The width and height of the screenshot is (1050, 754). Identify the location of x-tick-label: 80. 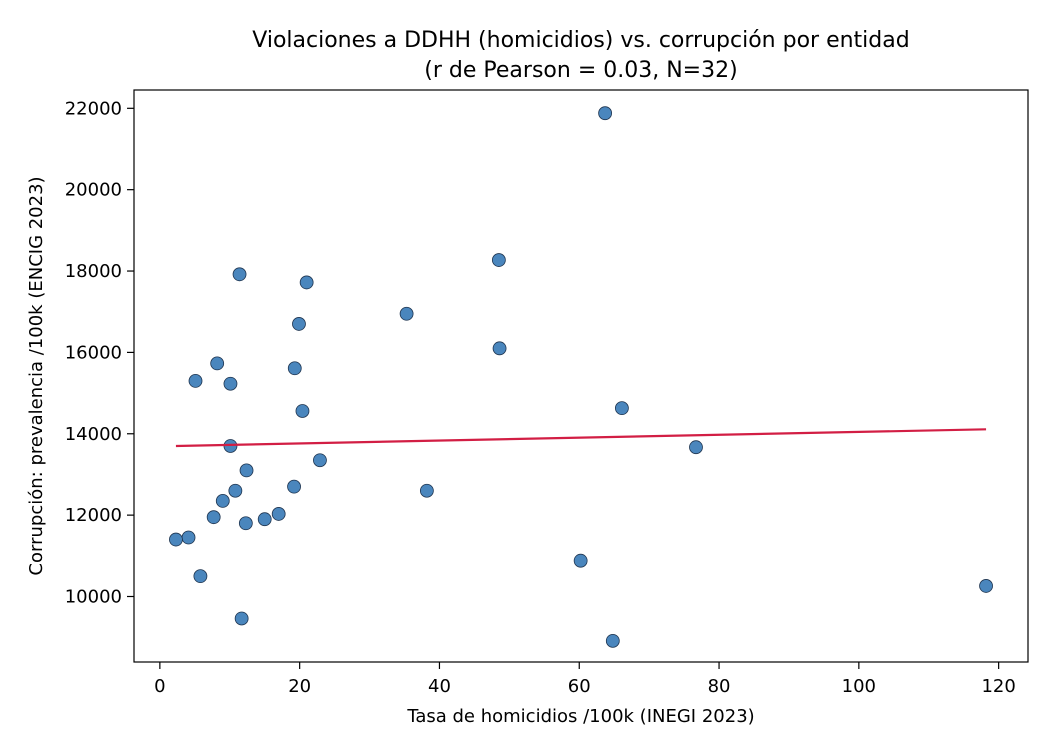
(719, 686).